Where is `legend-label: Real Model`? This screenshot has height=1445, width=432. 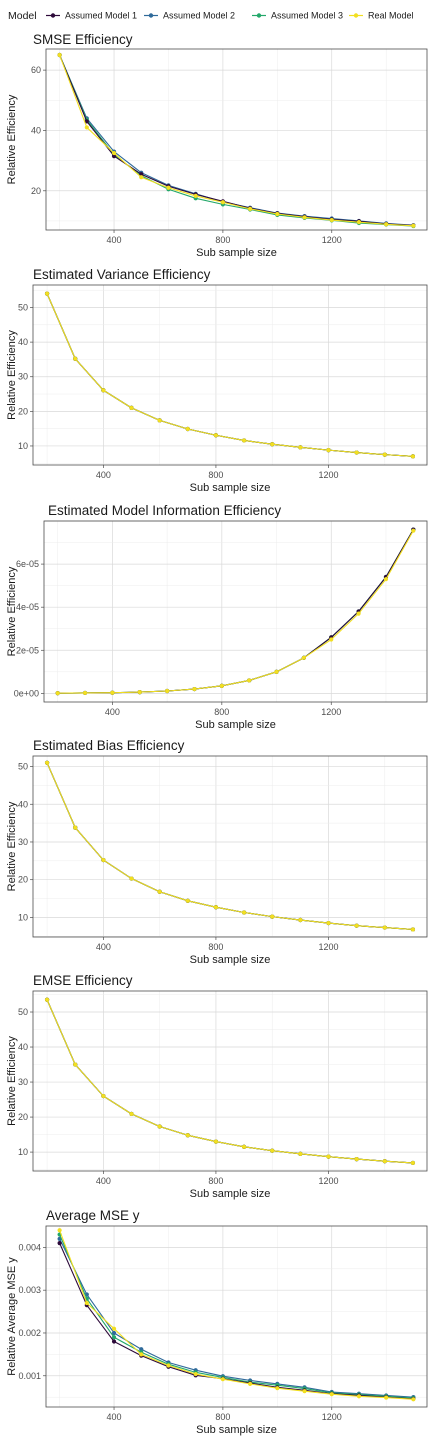 legend-label: Real Model is located at coordinates (391, 16).